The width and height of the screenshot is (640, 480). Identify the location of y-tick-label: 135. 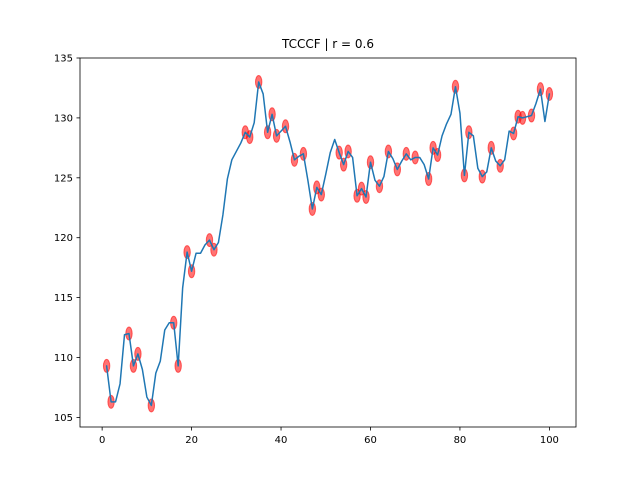
(63, 59).